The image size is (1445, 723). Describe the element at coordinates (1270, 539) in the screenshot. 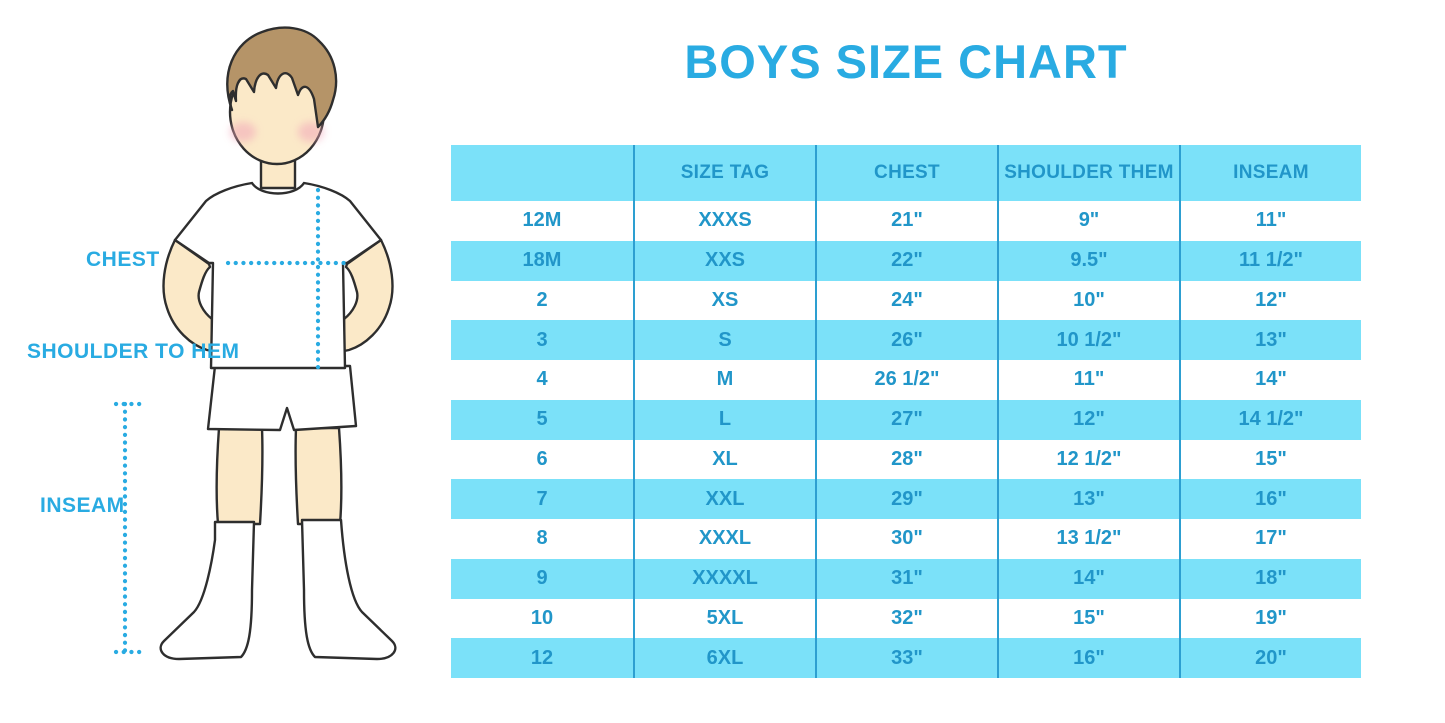

I see `table-cell: 17"` at that location.